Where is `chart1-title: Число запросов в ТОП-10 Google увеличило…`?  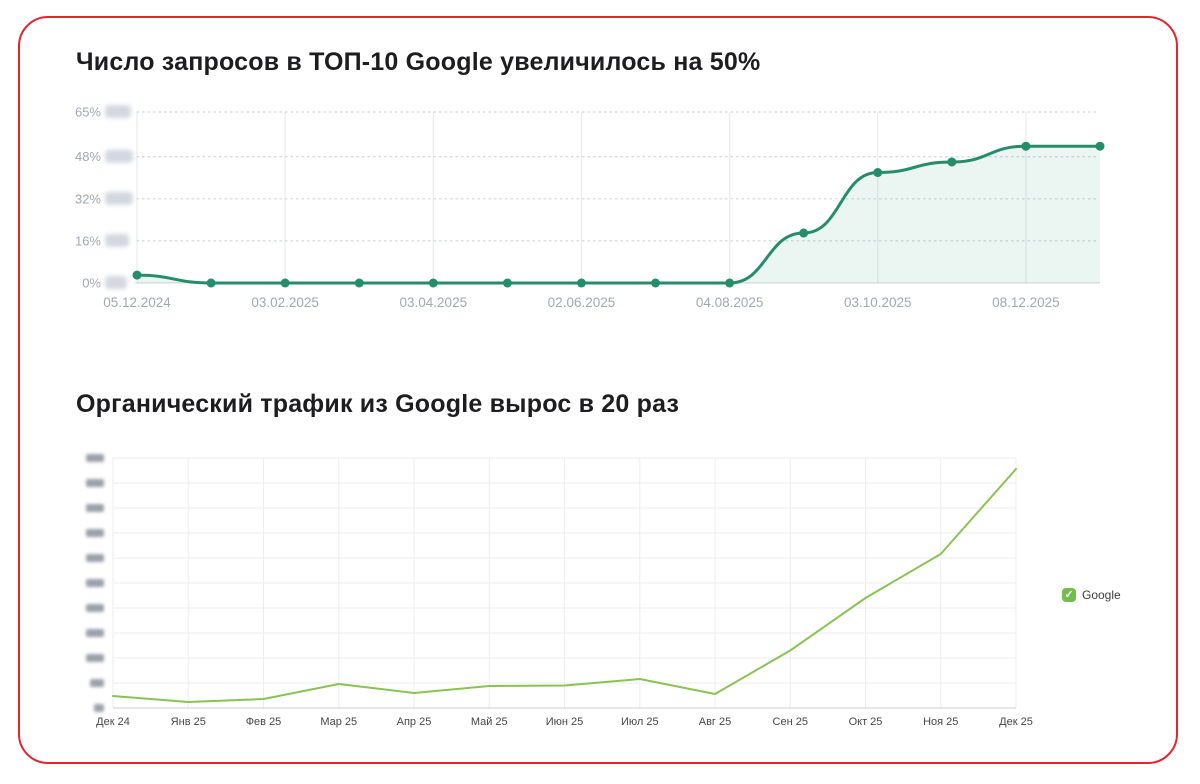
chart1-title: Число запросов в ТОП-10 Google увеличило… is located at coordinates (418, 62).